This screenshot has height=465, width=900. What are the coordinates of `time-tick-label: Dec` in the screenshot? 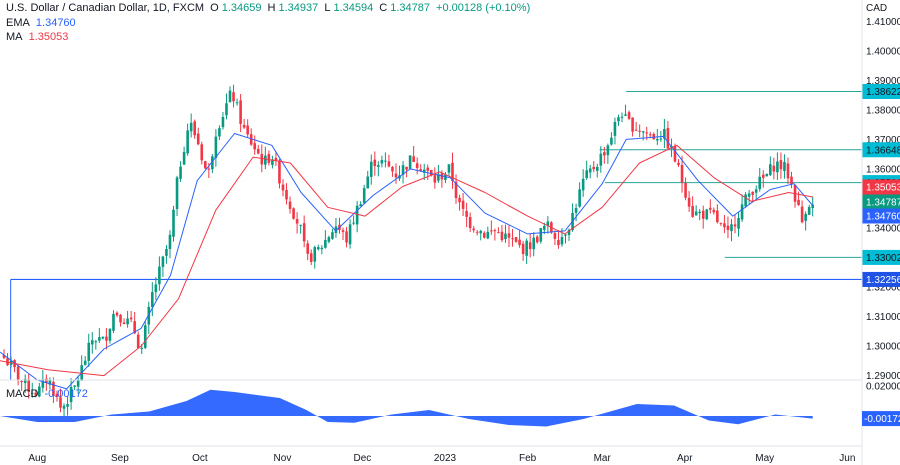 It's located at (362, 458).